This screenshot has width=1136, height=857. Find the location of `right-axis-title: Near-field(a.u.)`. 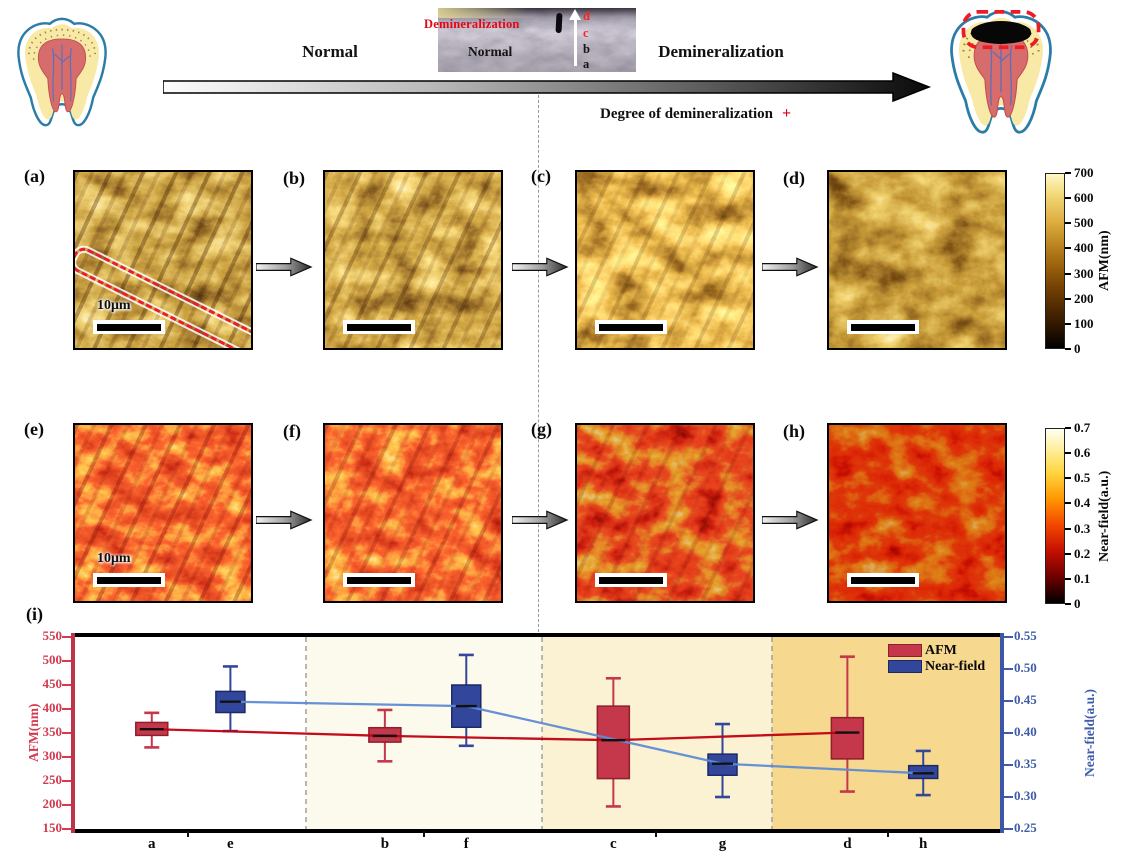

right-axis-title: Near-field(a.u.) is located at coordinates (1089, 733).